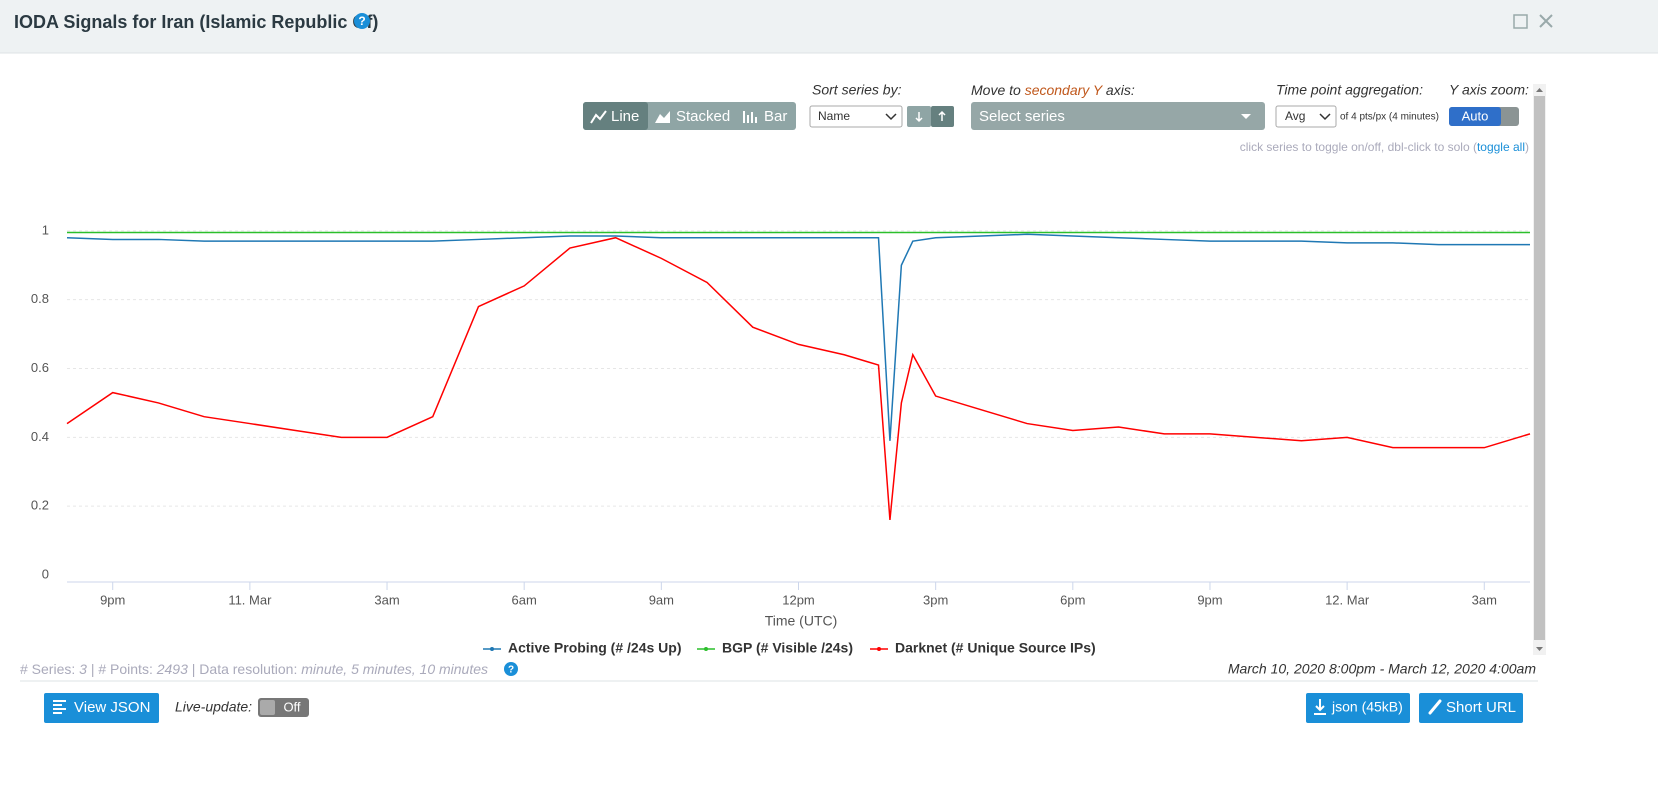 The height and width of the screenshot is (802, 1658). I want to click on close-icon, so click(1546, 21).